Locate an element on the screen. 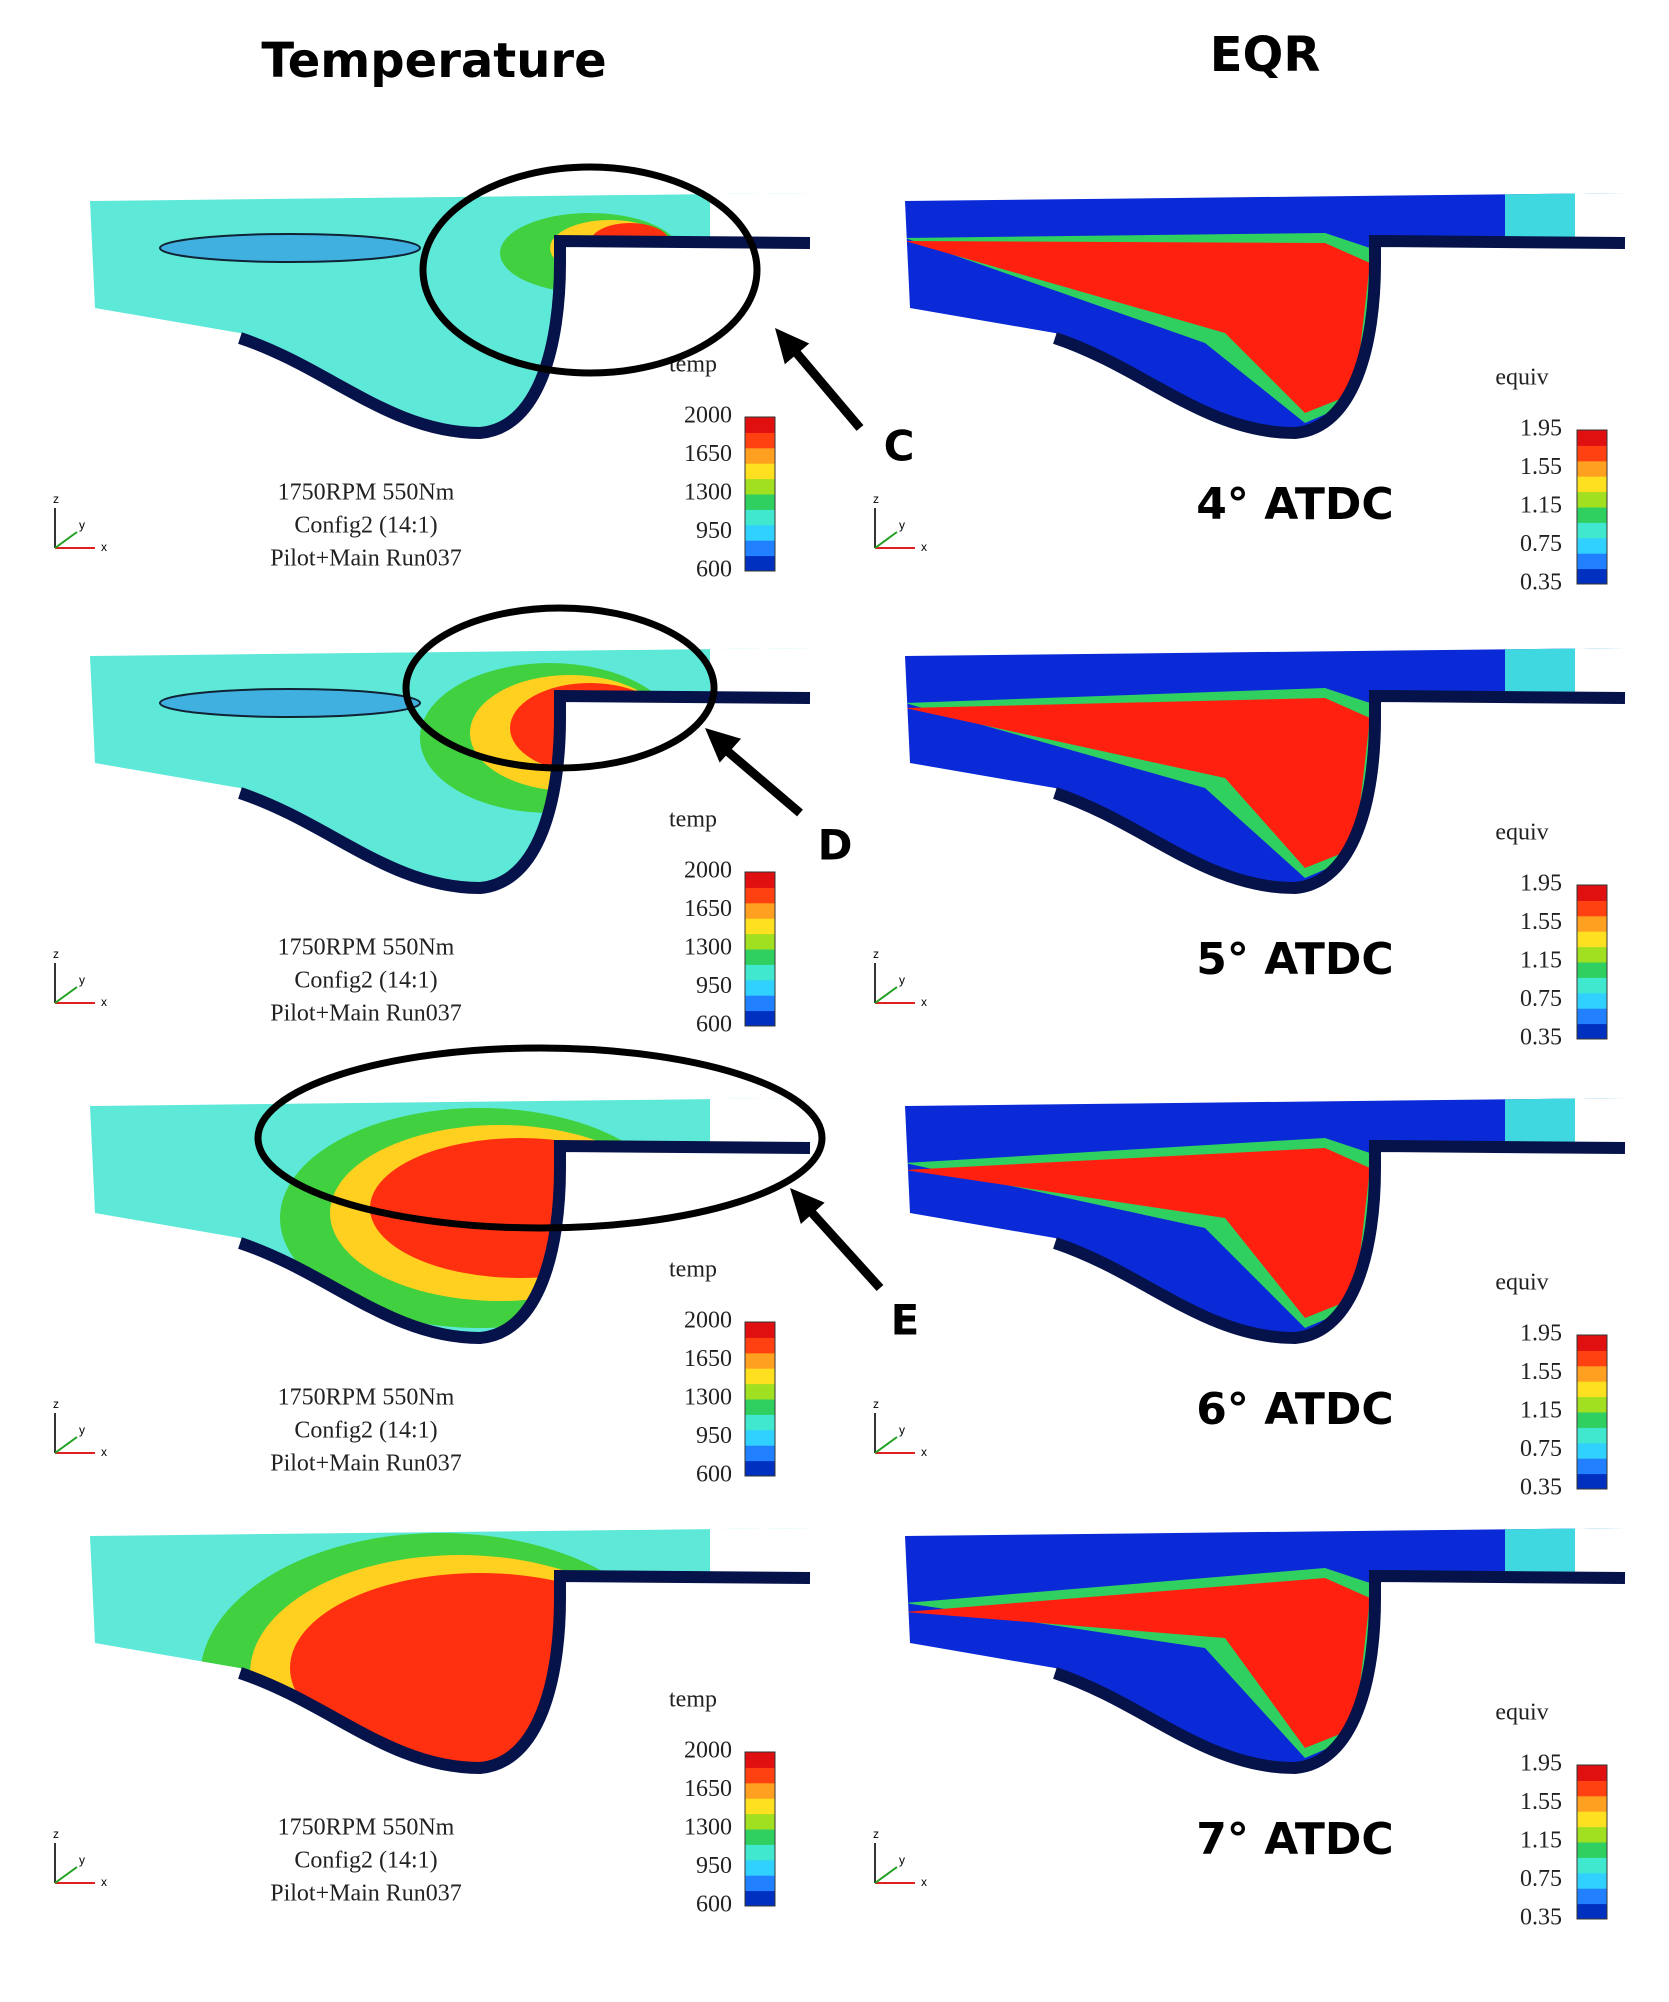  crank-angle: 5° ATDC is located at coordinates (1294, 959).